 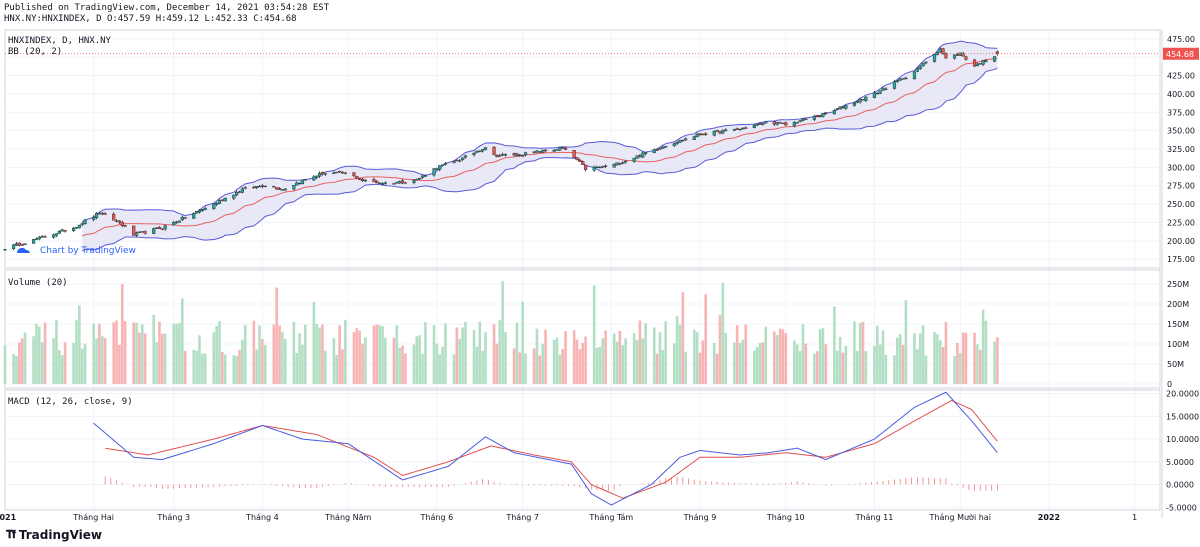 I want to click on tradingview-watermark: Chart by TradingView, so click(x=76, y=251).